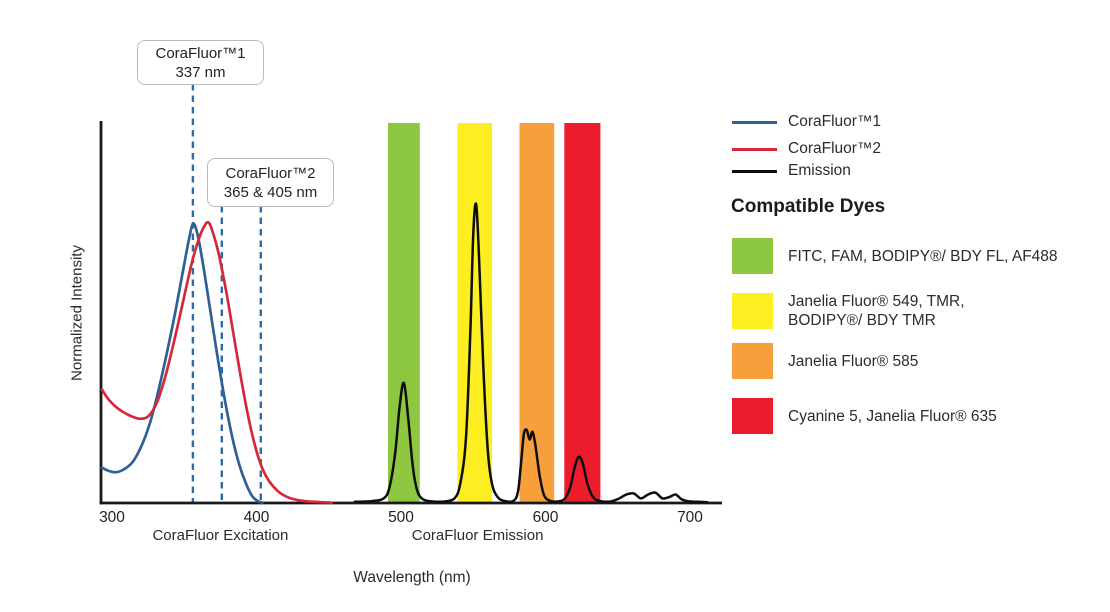 The width and height of the screenshot is (1110, 612). Describe the element at coordinates (270, 192) in the screenshot. I see `callout-wavelength: 365 & 405 nm` at that location.